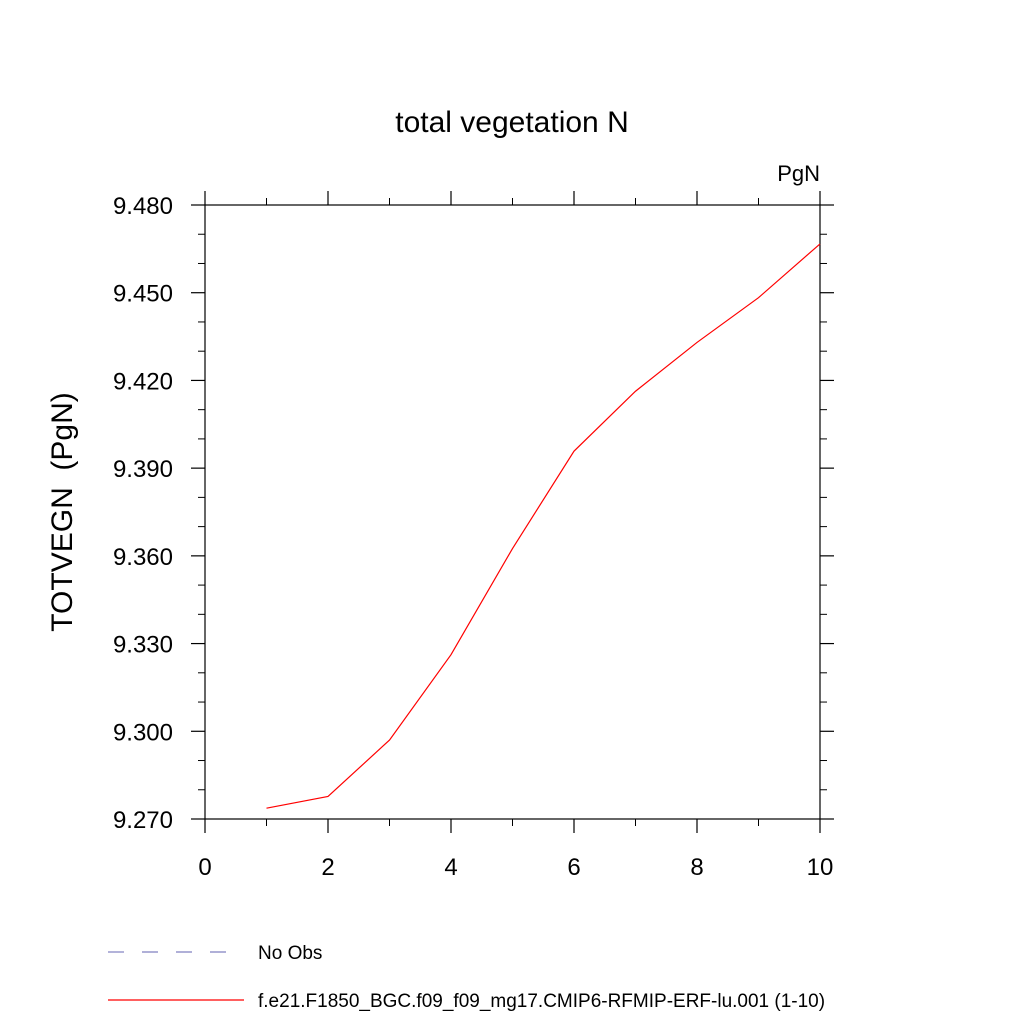  Describe the element at coordinates (450, 867) in the screenshot. I see `x-tick-label: 4` at that location.